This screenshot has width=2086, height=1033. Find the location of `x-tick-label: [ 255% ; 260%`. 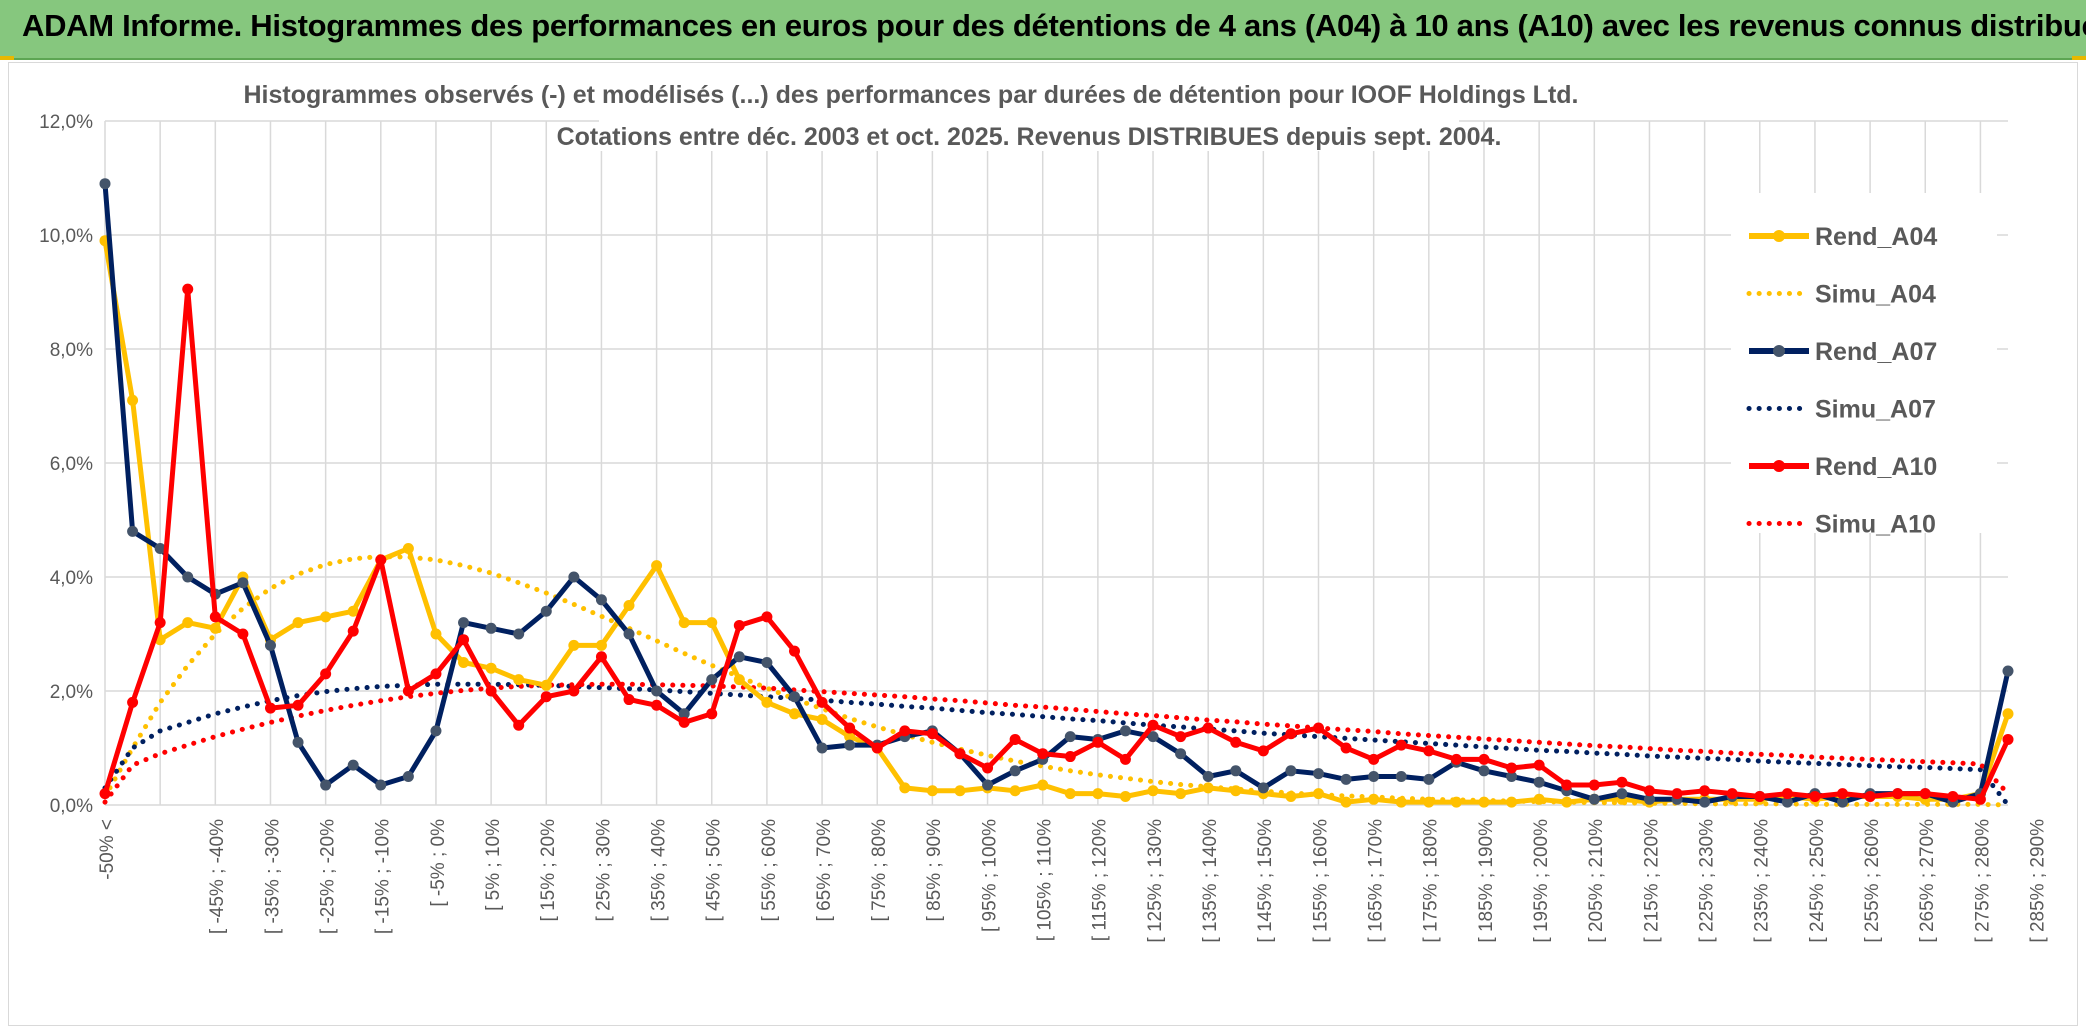

x-tick-label: [ 255% ; 260% is located at coordinates (1872, 881).